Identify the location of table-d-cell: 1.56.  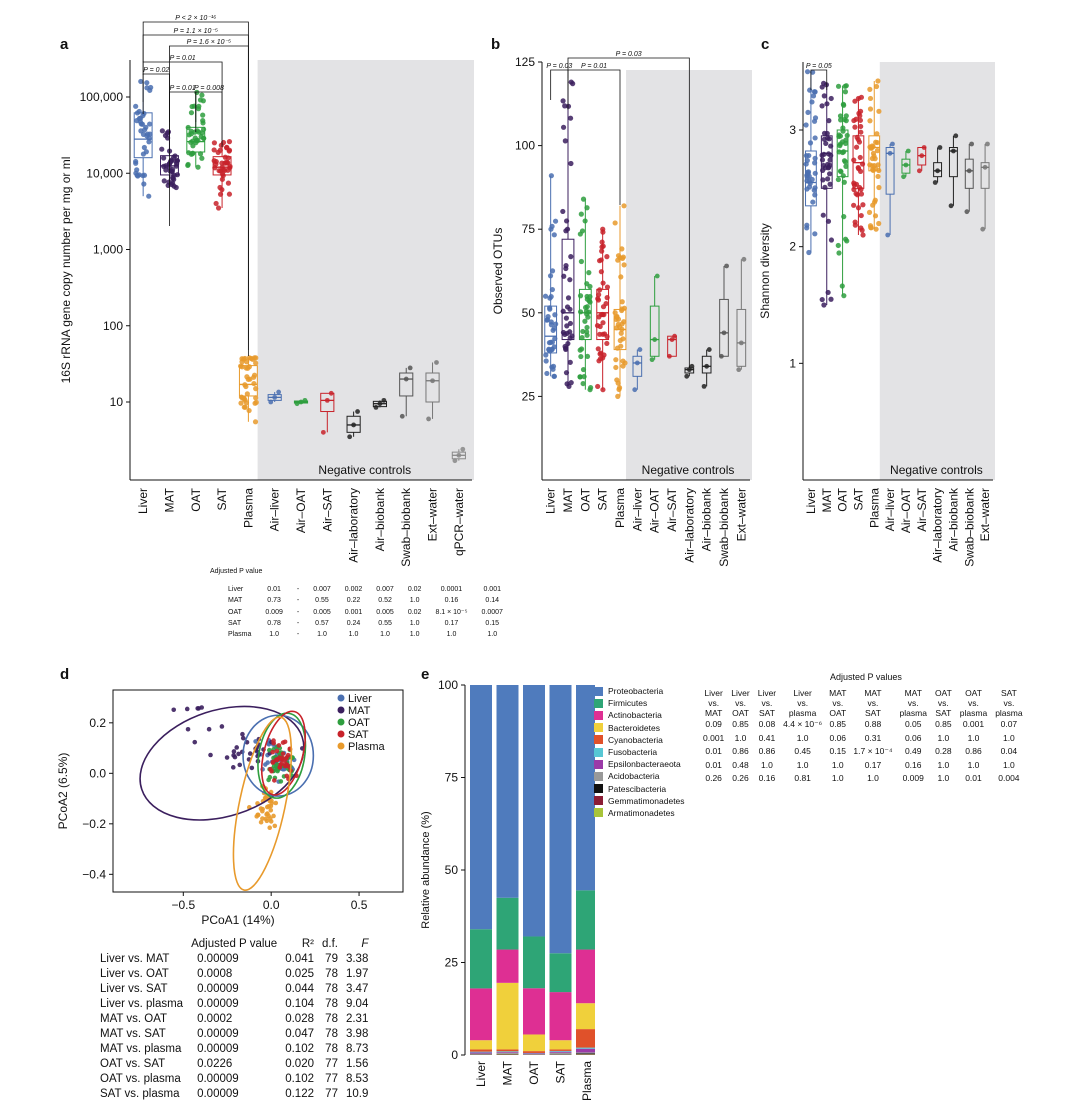
(357, 1064).